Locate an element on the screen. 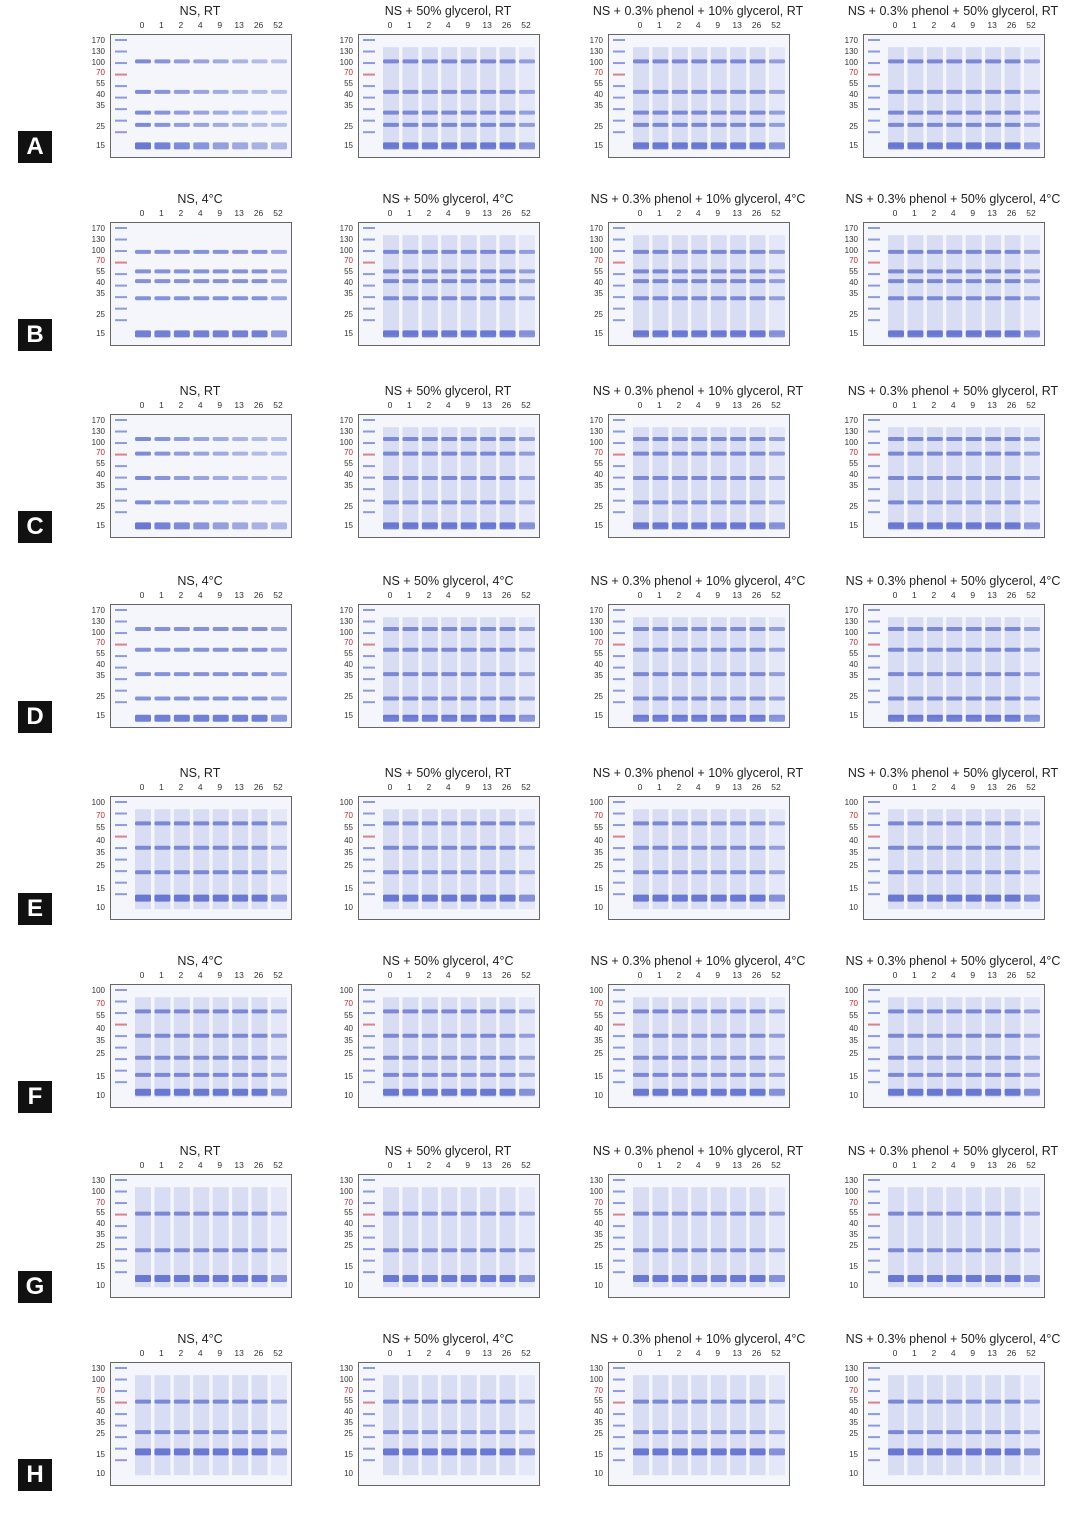  lane-label: 52 is located at coordinates (776, 213).